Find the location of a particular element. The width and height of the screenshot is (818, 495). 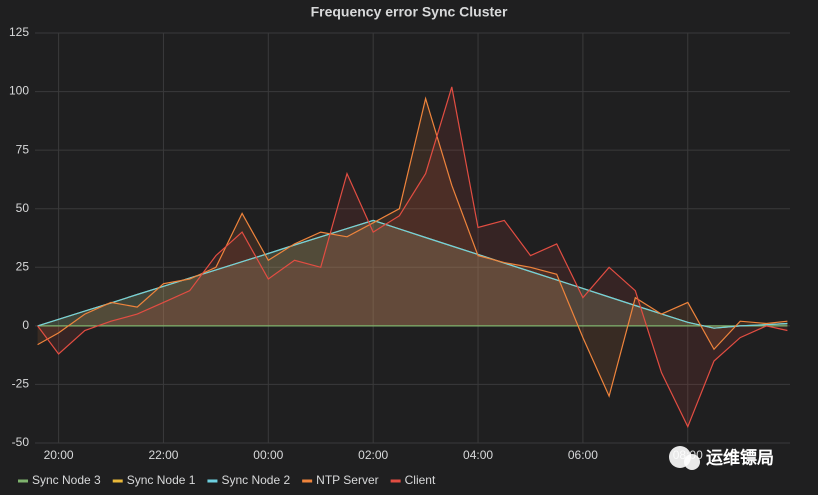

watermark-text: 运维镖局 is located at coordinates (740, 457).